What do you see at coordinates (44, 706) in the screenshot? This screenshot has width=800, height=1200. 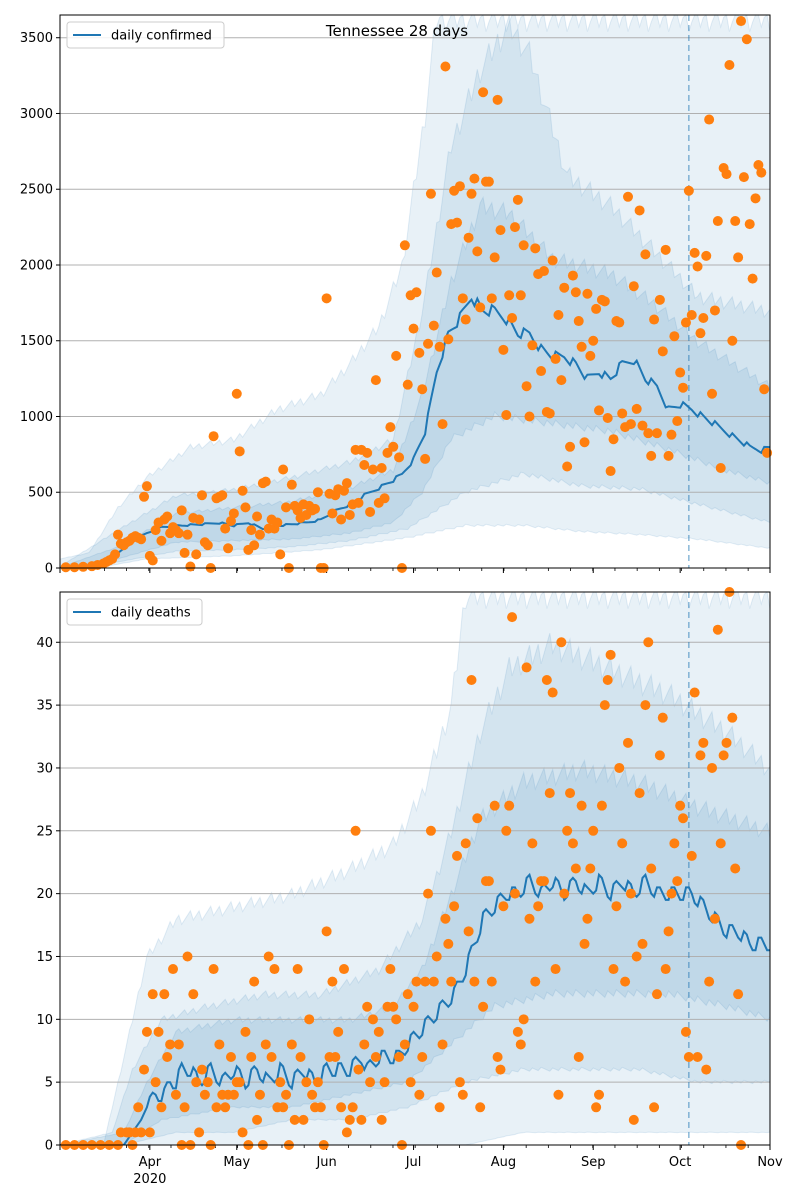 I see `y-tick-label: 35` at bounding box center [44, 706].